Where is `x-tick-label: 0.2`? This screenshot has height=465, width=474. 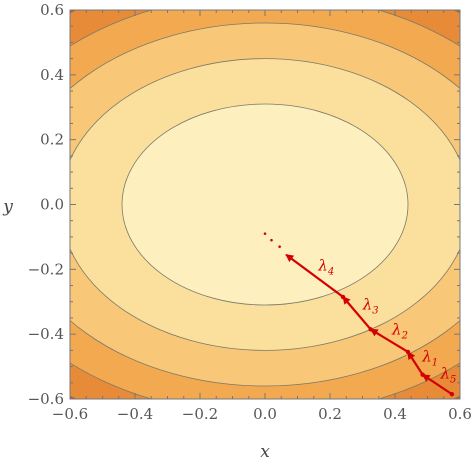 x-tick-label: 0.2 is located at coordinates (330, 414).